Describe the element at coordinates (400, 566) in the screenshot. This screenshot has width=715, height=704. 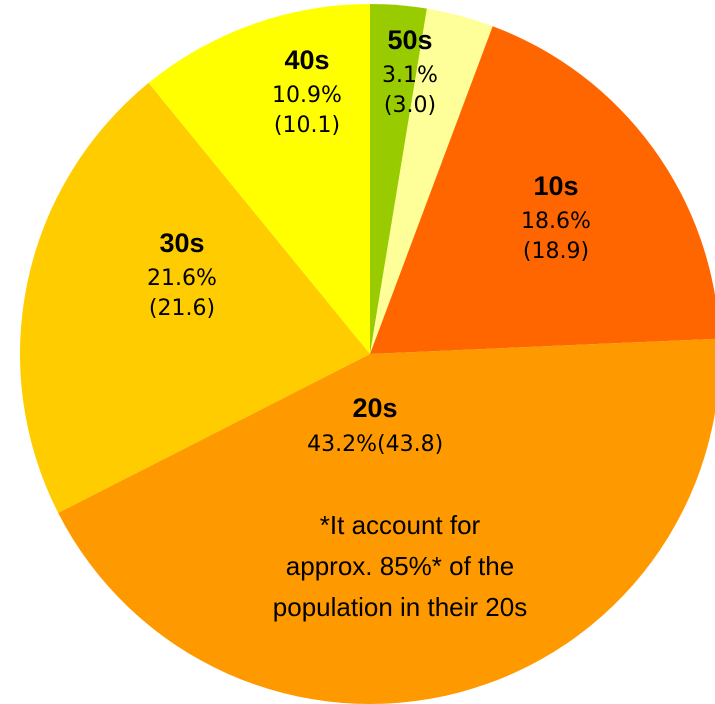
I see `annotation: approx. 85%* of the` at that location.